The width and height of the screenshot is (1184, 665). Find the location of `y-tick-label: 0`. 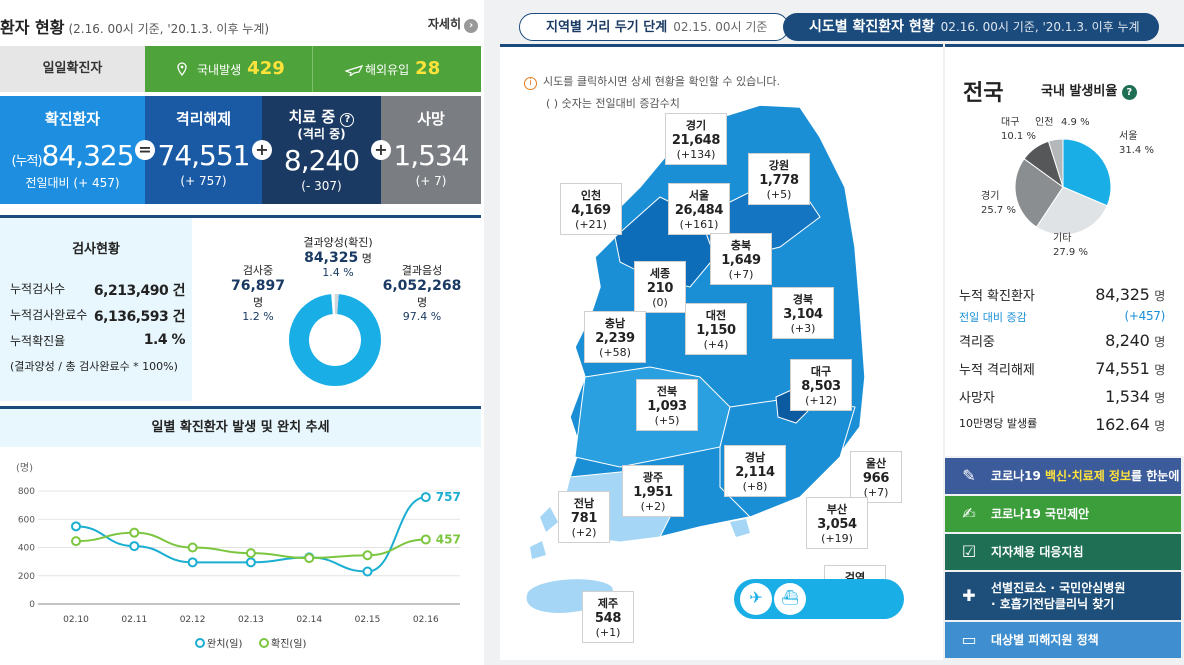

y-tick-label: 0 is located at coordinates (32, 605).